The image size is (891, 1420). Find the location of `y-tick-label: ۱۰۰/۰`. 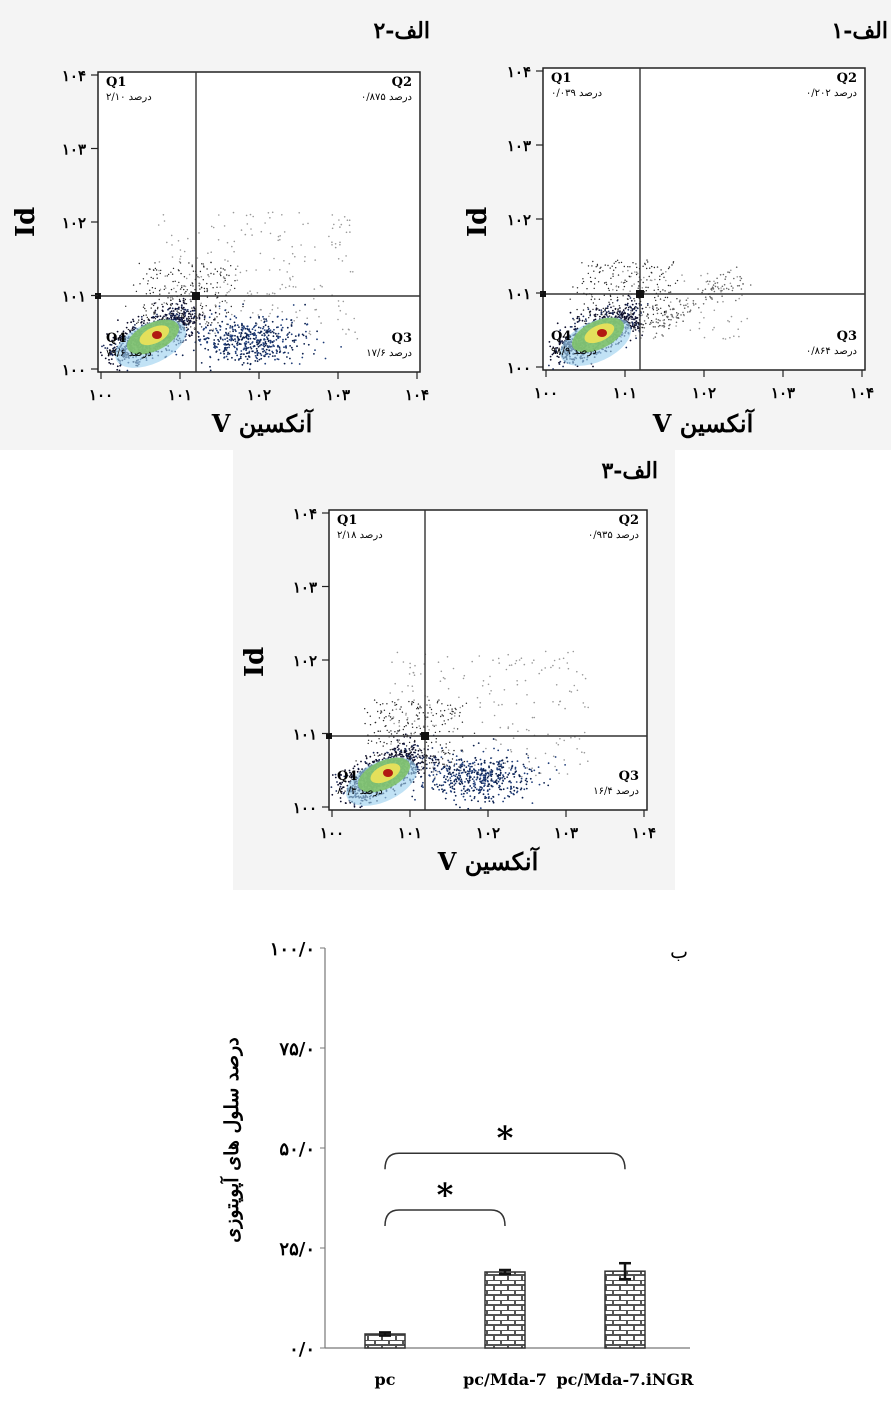

y-tick-label: ۱۰۰/۰ is located at coordinates (292, 949).